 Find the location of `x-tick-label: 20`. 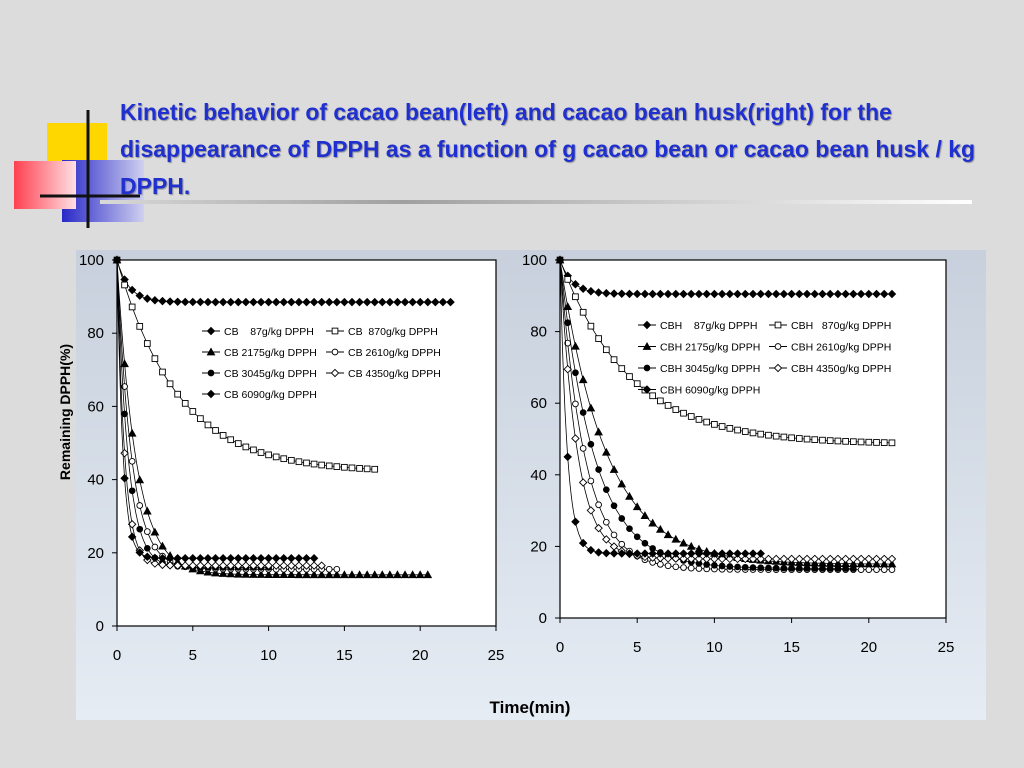

x-tick-label: 20 is located at coordinates (868, 647).